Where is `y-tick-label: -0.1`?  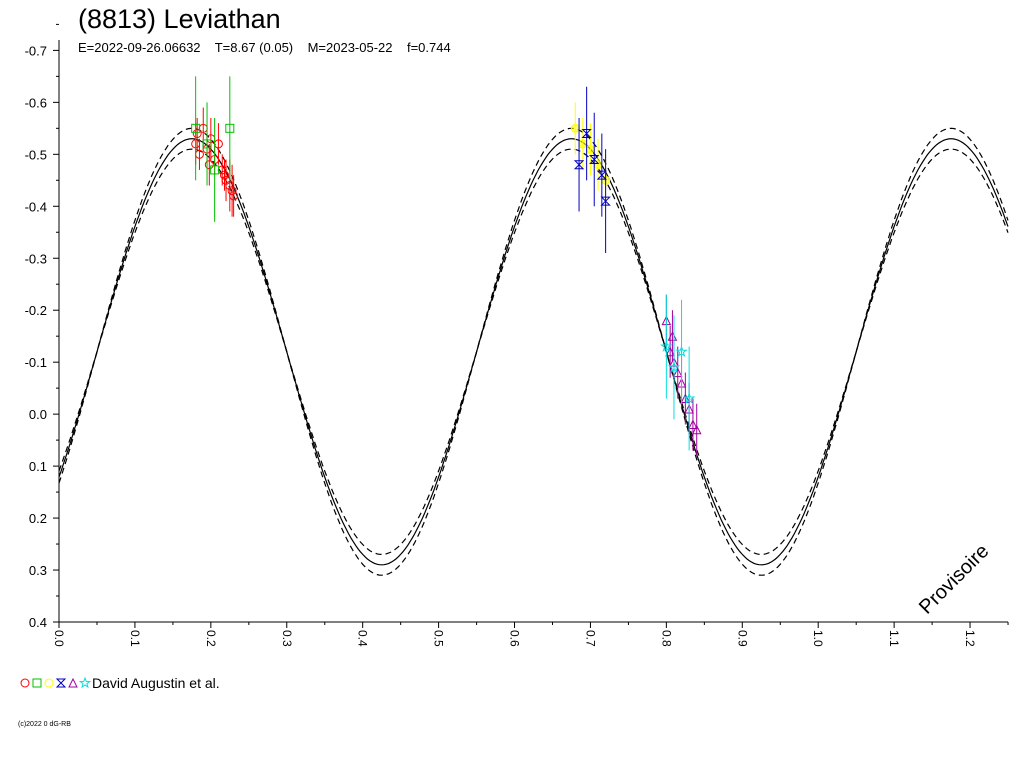 y-tick-label: -0.1 is located at coordinates (36, 362).